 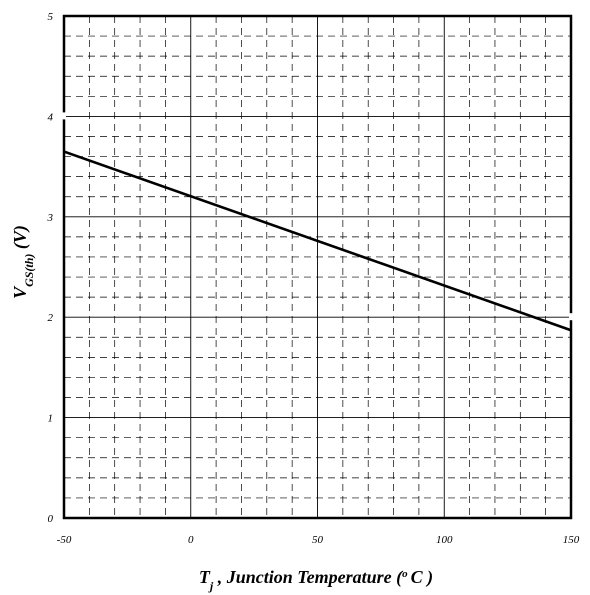 What do you see at coordinates (211, 586) in the screenshot?
I see `x-axis-label-sub: j` at bounding box center [211, 586].